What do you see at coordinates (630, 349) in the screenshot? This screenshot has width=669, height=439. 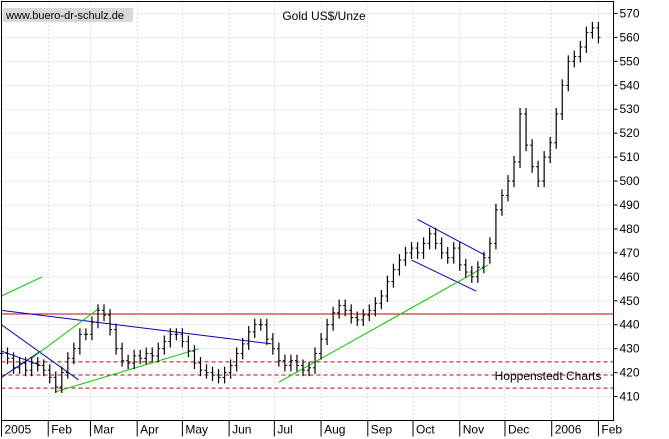 I see `y-tick-label: 430` at bounding box center [630, 349].